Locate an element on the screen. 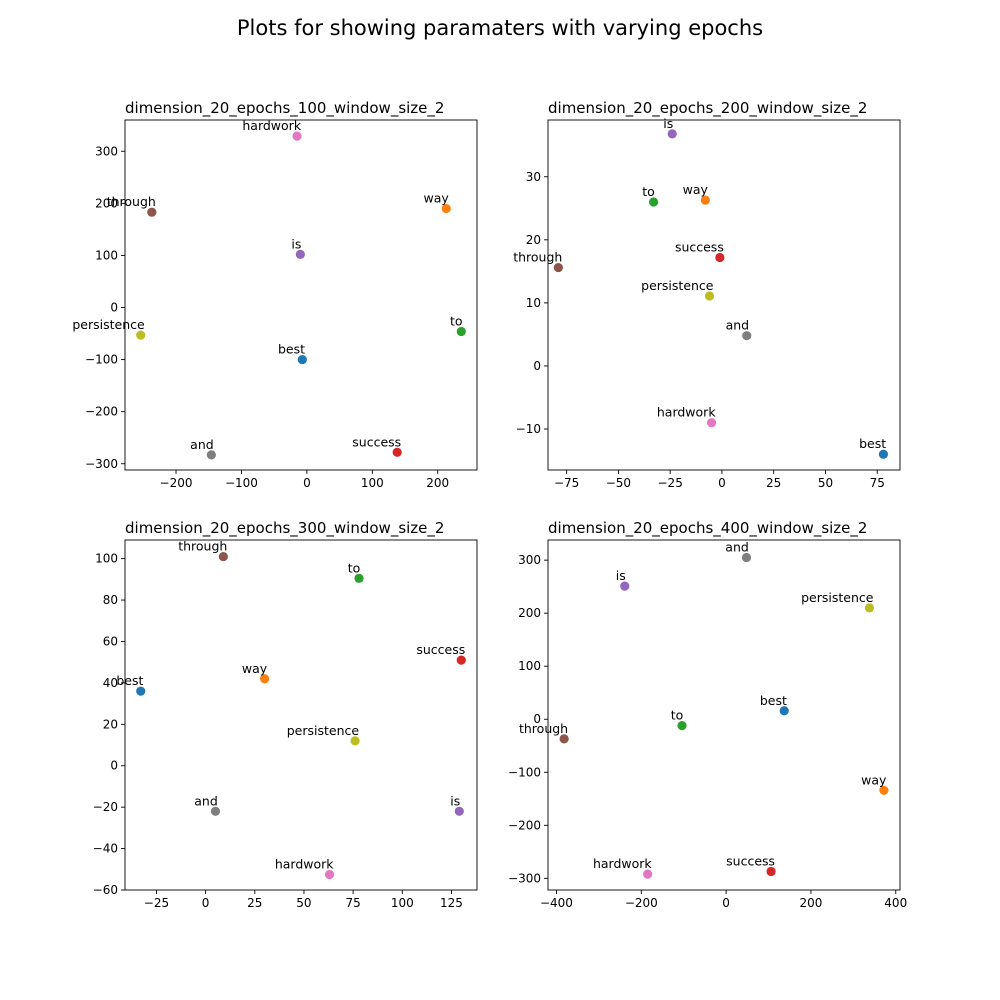  x-tick-label: −50 is located at coordinates (618, 483).